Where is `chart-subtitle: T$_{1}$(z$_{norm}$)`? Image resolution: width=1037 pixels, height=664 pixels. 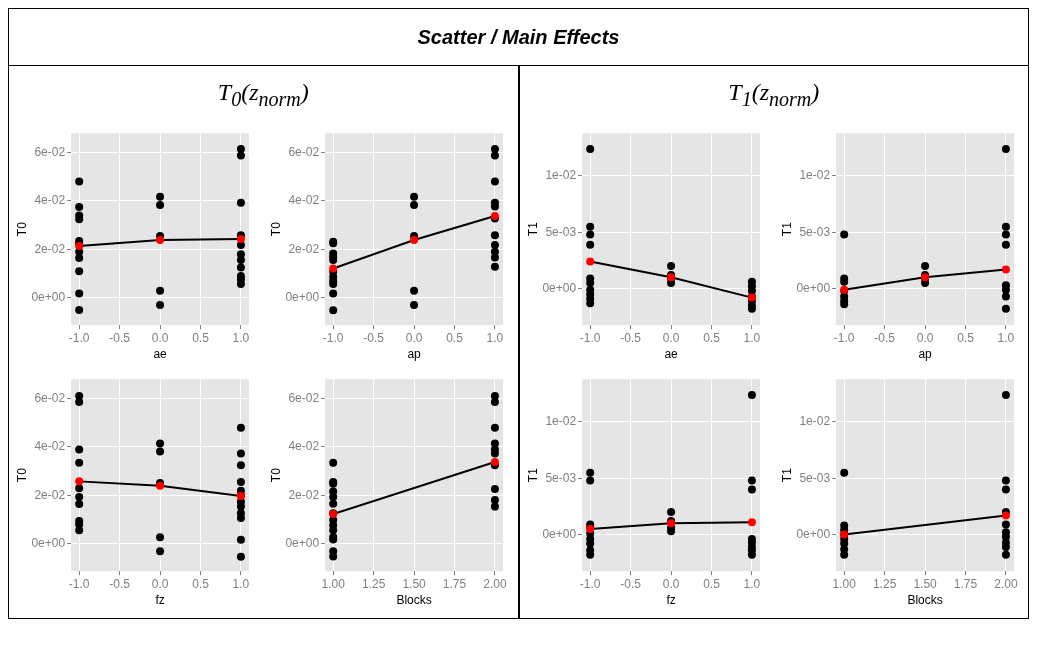 chart-subtitle: T$_{1}$(z$_{norm}$) is located at coordinates (774, 95).